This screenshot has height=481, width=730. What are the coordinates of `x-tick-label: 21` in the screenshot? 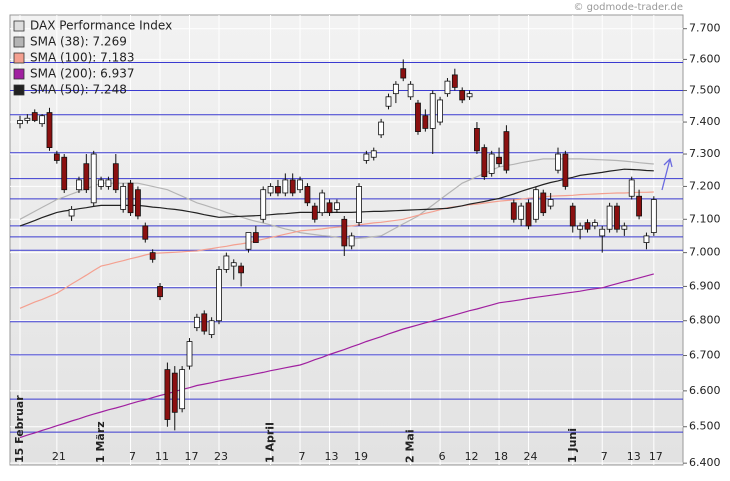 It's located at (59, 456).